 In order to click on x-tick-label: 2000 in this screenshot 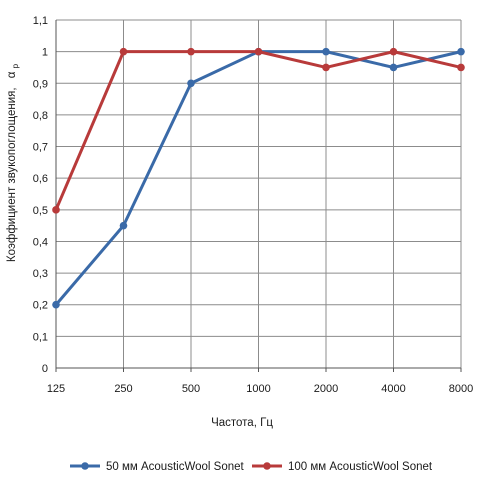, I will do `click(326, 389)`.